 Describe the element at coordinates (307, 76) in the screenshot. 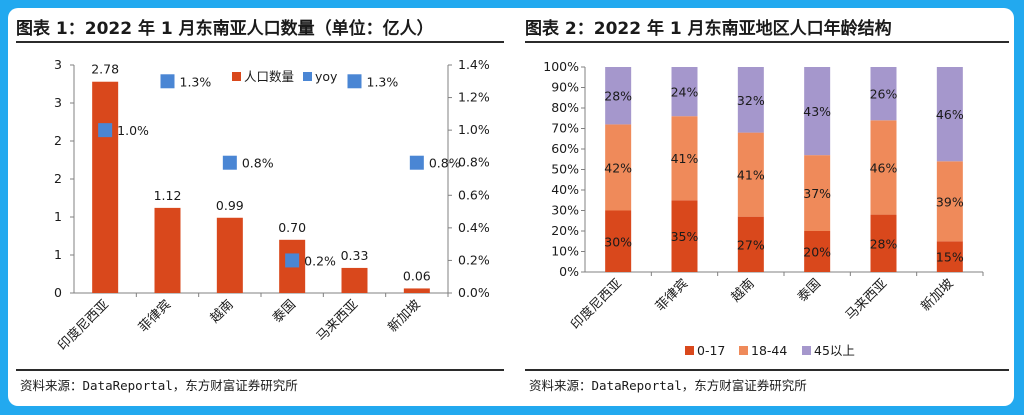

I see `legend-swatch-yoy` at that location.